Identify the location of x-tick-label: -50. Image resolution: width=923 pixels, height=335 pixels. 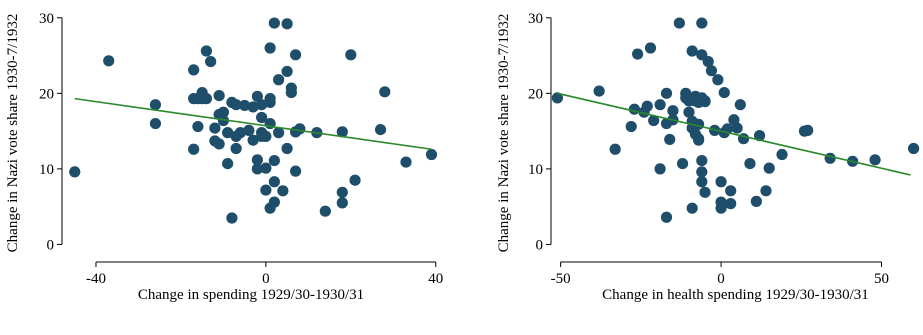
(561, 279).